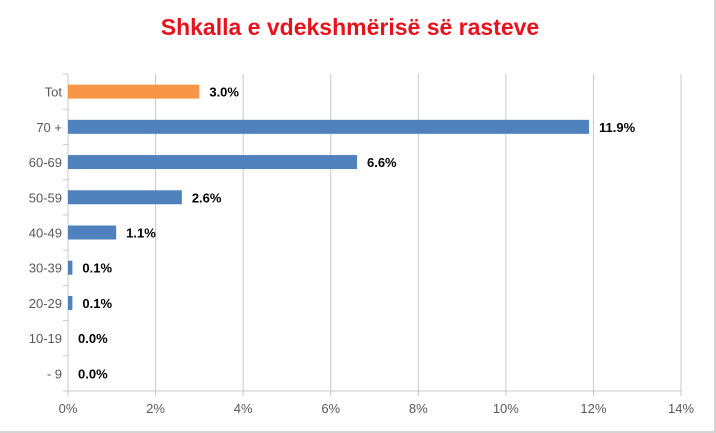 Image resolution: width=716 pixels, height=433 pixels. Describe the element at coordinates (49, 127) in the screenshot. I see `category-label: 70 +` at that location.